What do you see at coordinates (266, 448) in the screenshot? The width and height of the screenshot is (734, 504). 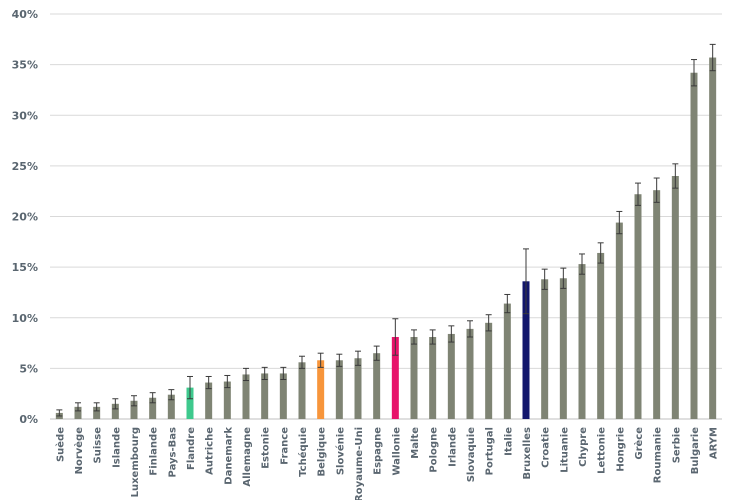 I see `x-tick-label: Estonie` at bounding box center [266, 448].